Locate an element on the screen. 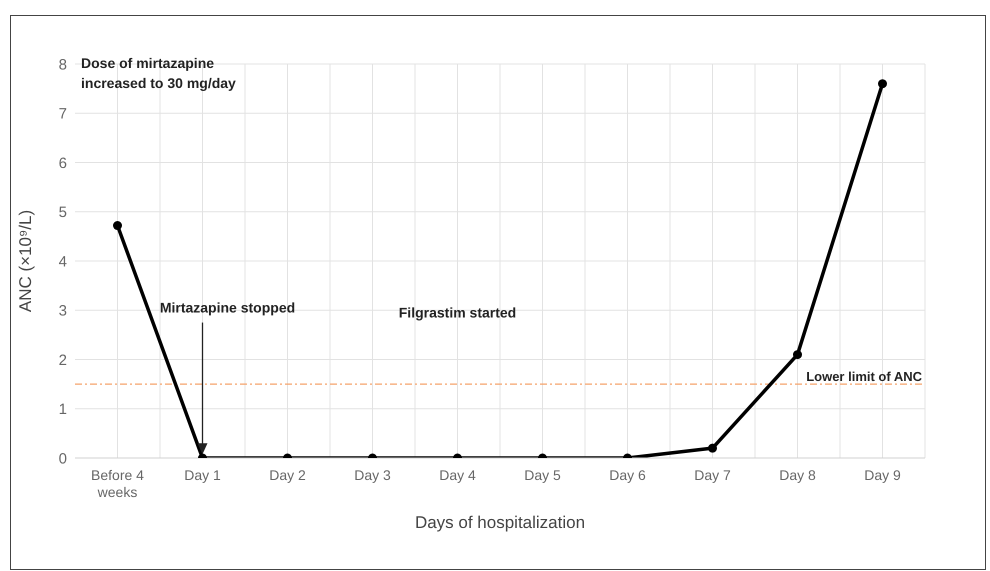  y-tick-label: 1 is located at coordinates (62, 409).